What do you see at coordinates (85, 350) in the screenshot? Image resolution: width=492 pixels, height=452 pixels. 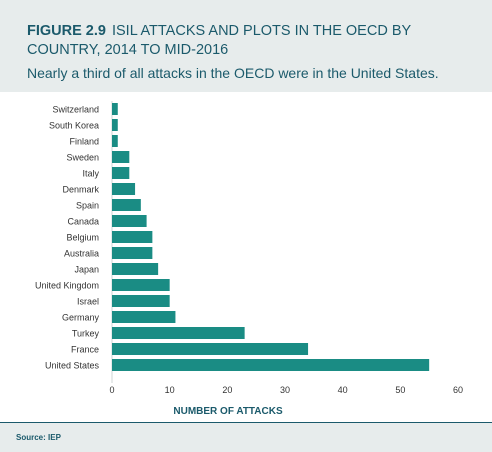 I see `category-label: France` at bounding box center [85, 350].